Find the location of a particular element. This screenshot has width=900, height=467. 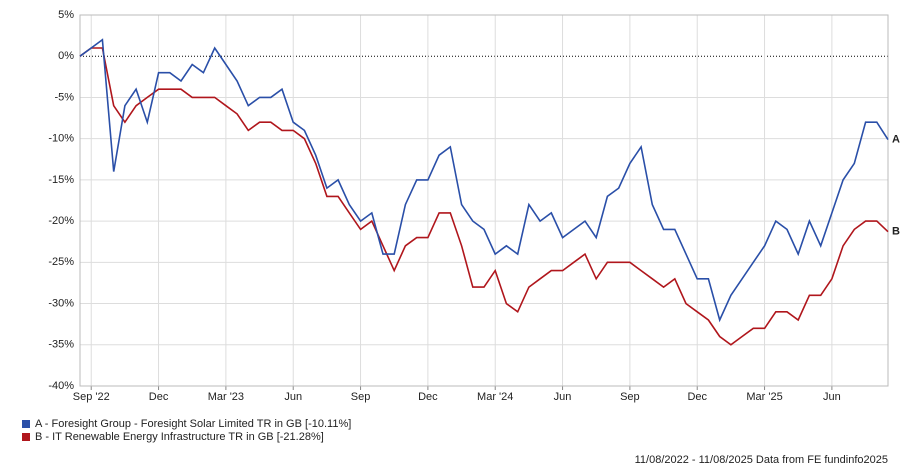

y-tick-label: -25% is located at coordinates (61, 262).